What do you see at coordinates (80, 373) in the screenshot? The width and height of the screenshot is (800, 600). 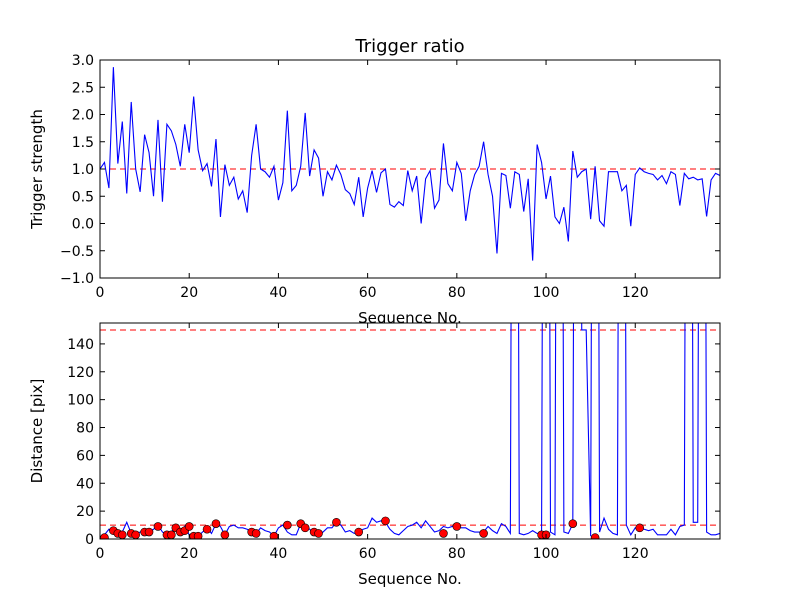 I see `y-tick-label: 120` at bounding box center [80, 373].